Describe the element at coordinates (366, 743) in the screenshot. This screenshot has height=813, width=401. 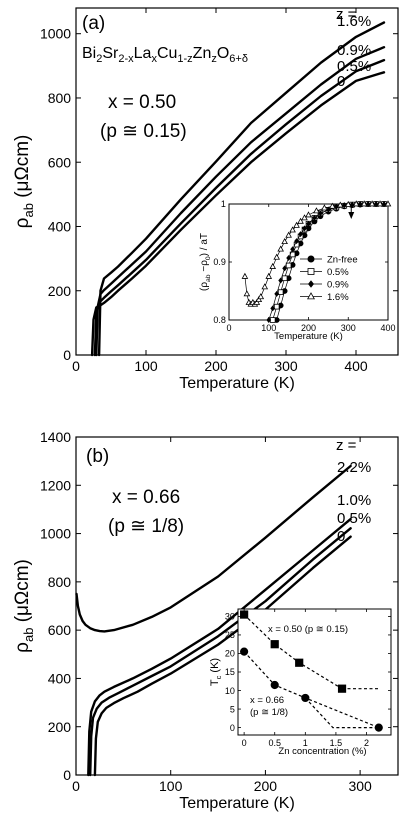
I see `inset-x-tick-label: 2` at that location.